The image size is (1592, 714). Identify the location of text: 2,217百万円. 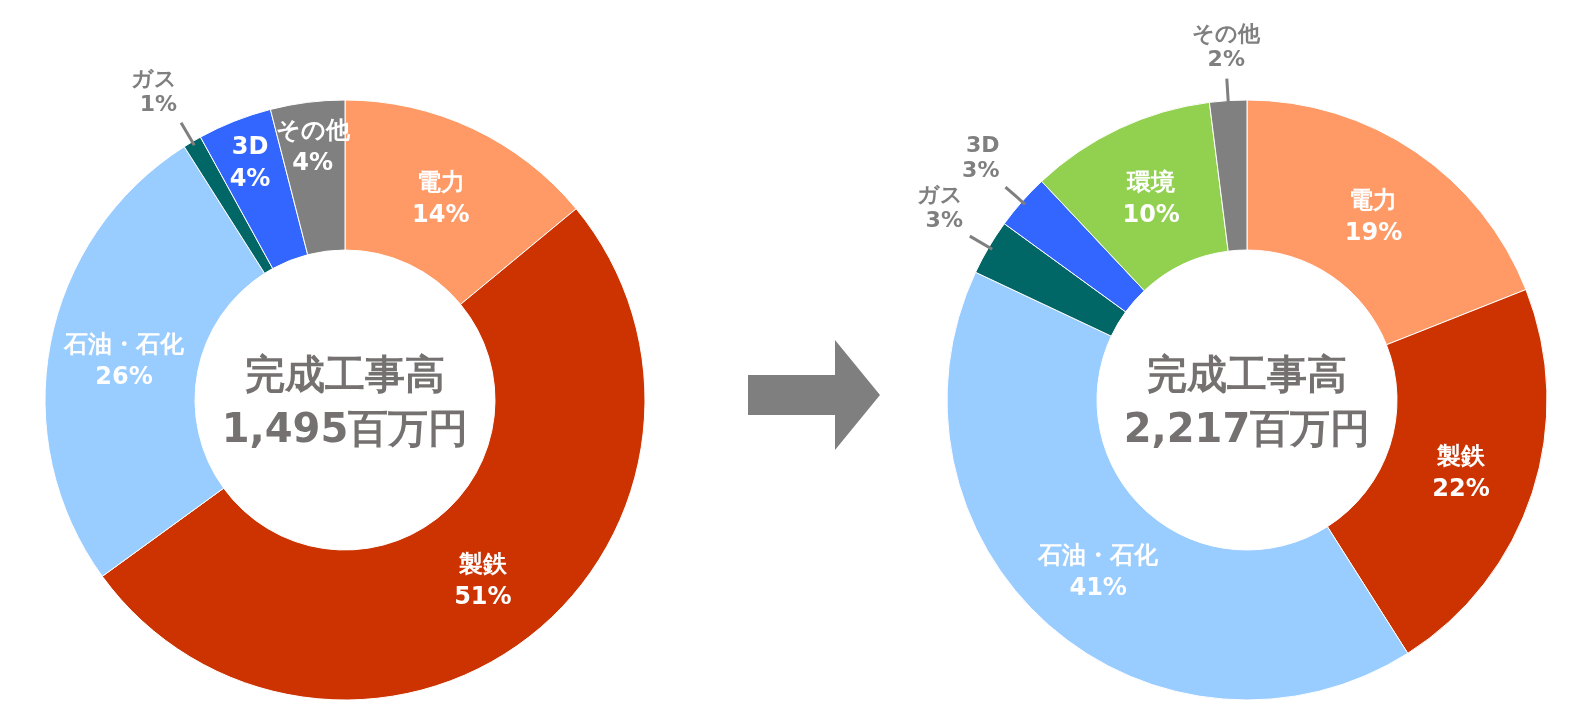
(1247, 428).